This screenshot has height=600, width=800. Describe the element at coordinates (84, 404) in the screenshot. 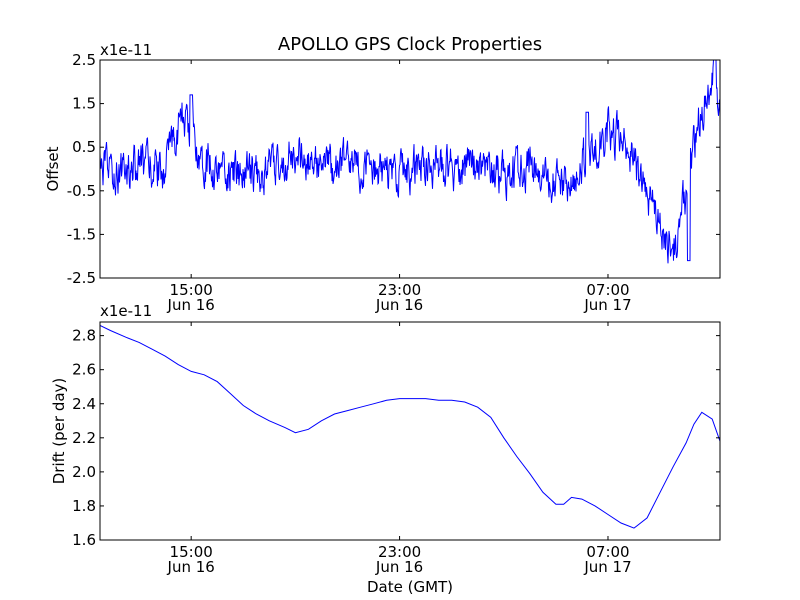

I see `drift-ytick-label: 2.4` at that location.